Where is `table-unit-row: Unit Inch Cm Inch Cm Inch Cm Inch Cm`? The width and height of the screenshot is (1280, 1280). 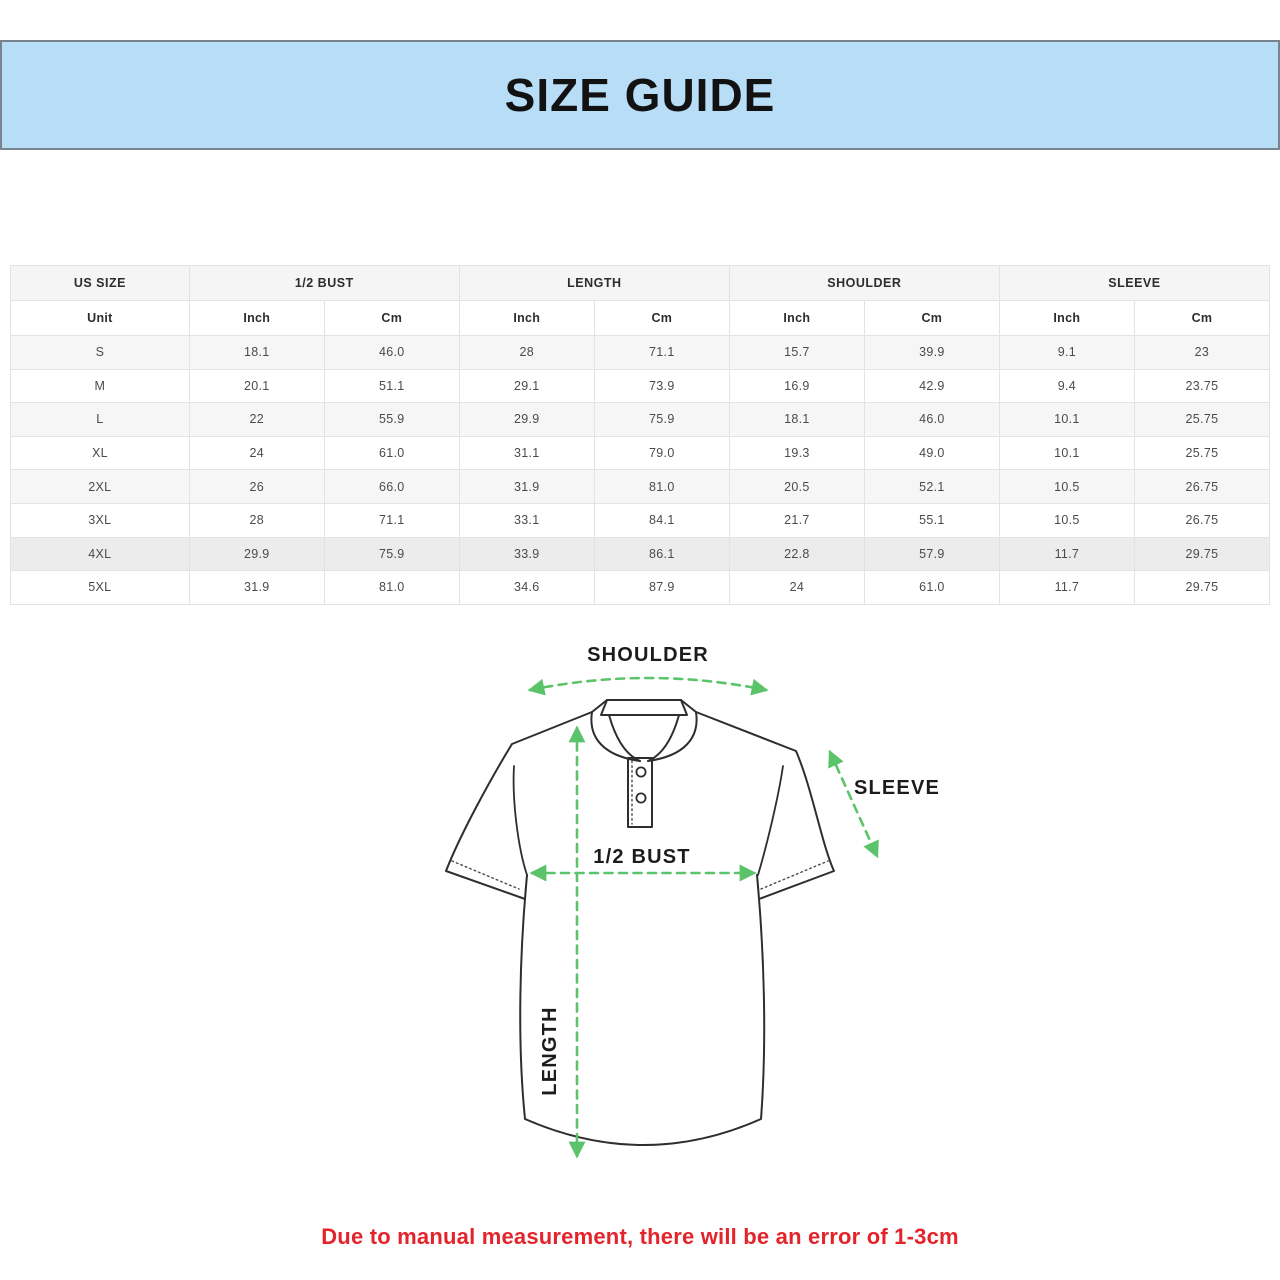
table-unit-row: Unit Inch Cm Inch Cm Inch Cm Inch Cm is located at coordinates (640, 318).